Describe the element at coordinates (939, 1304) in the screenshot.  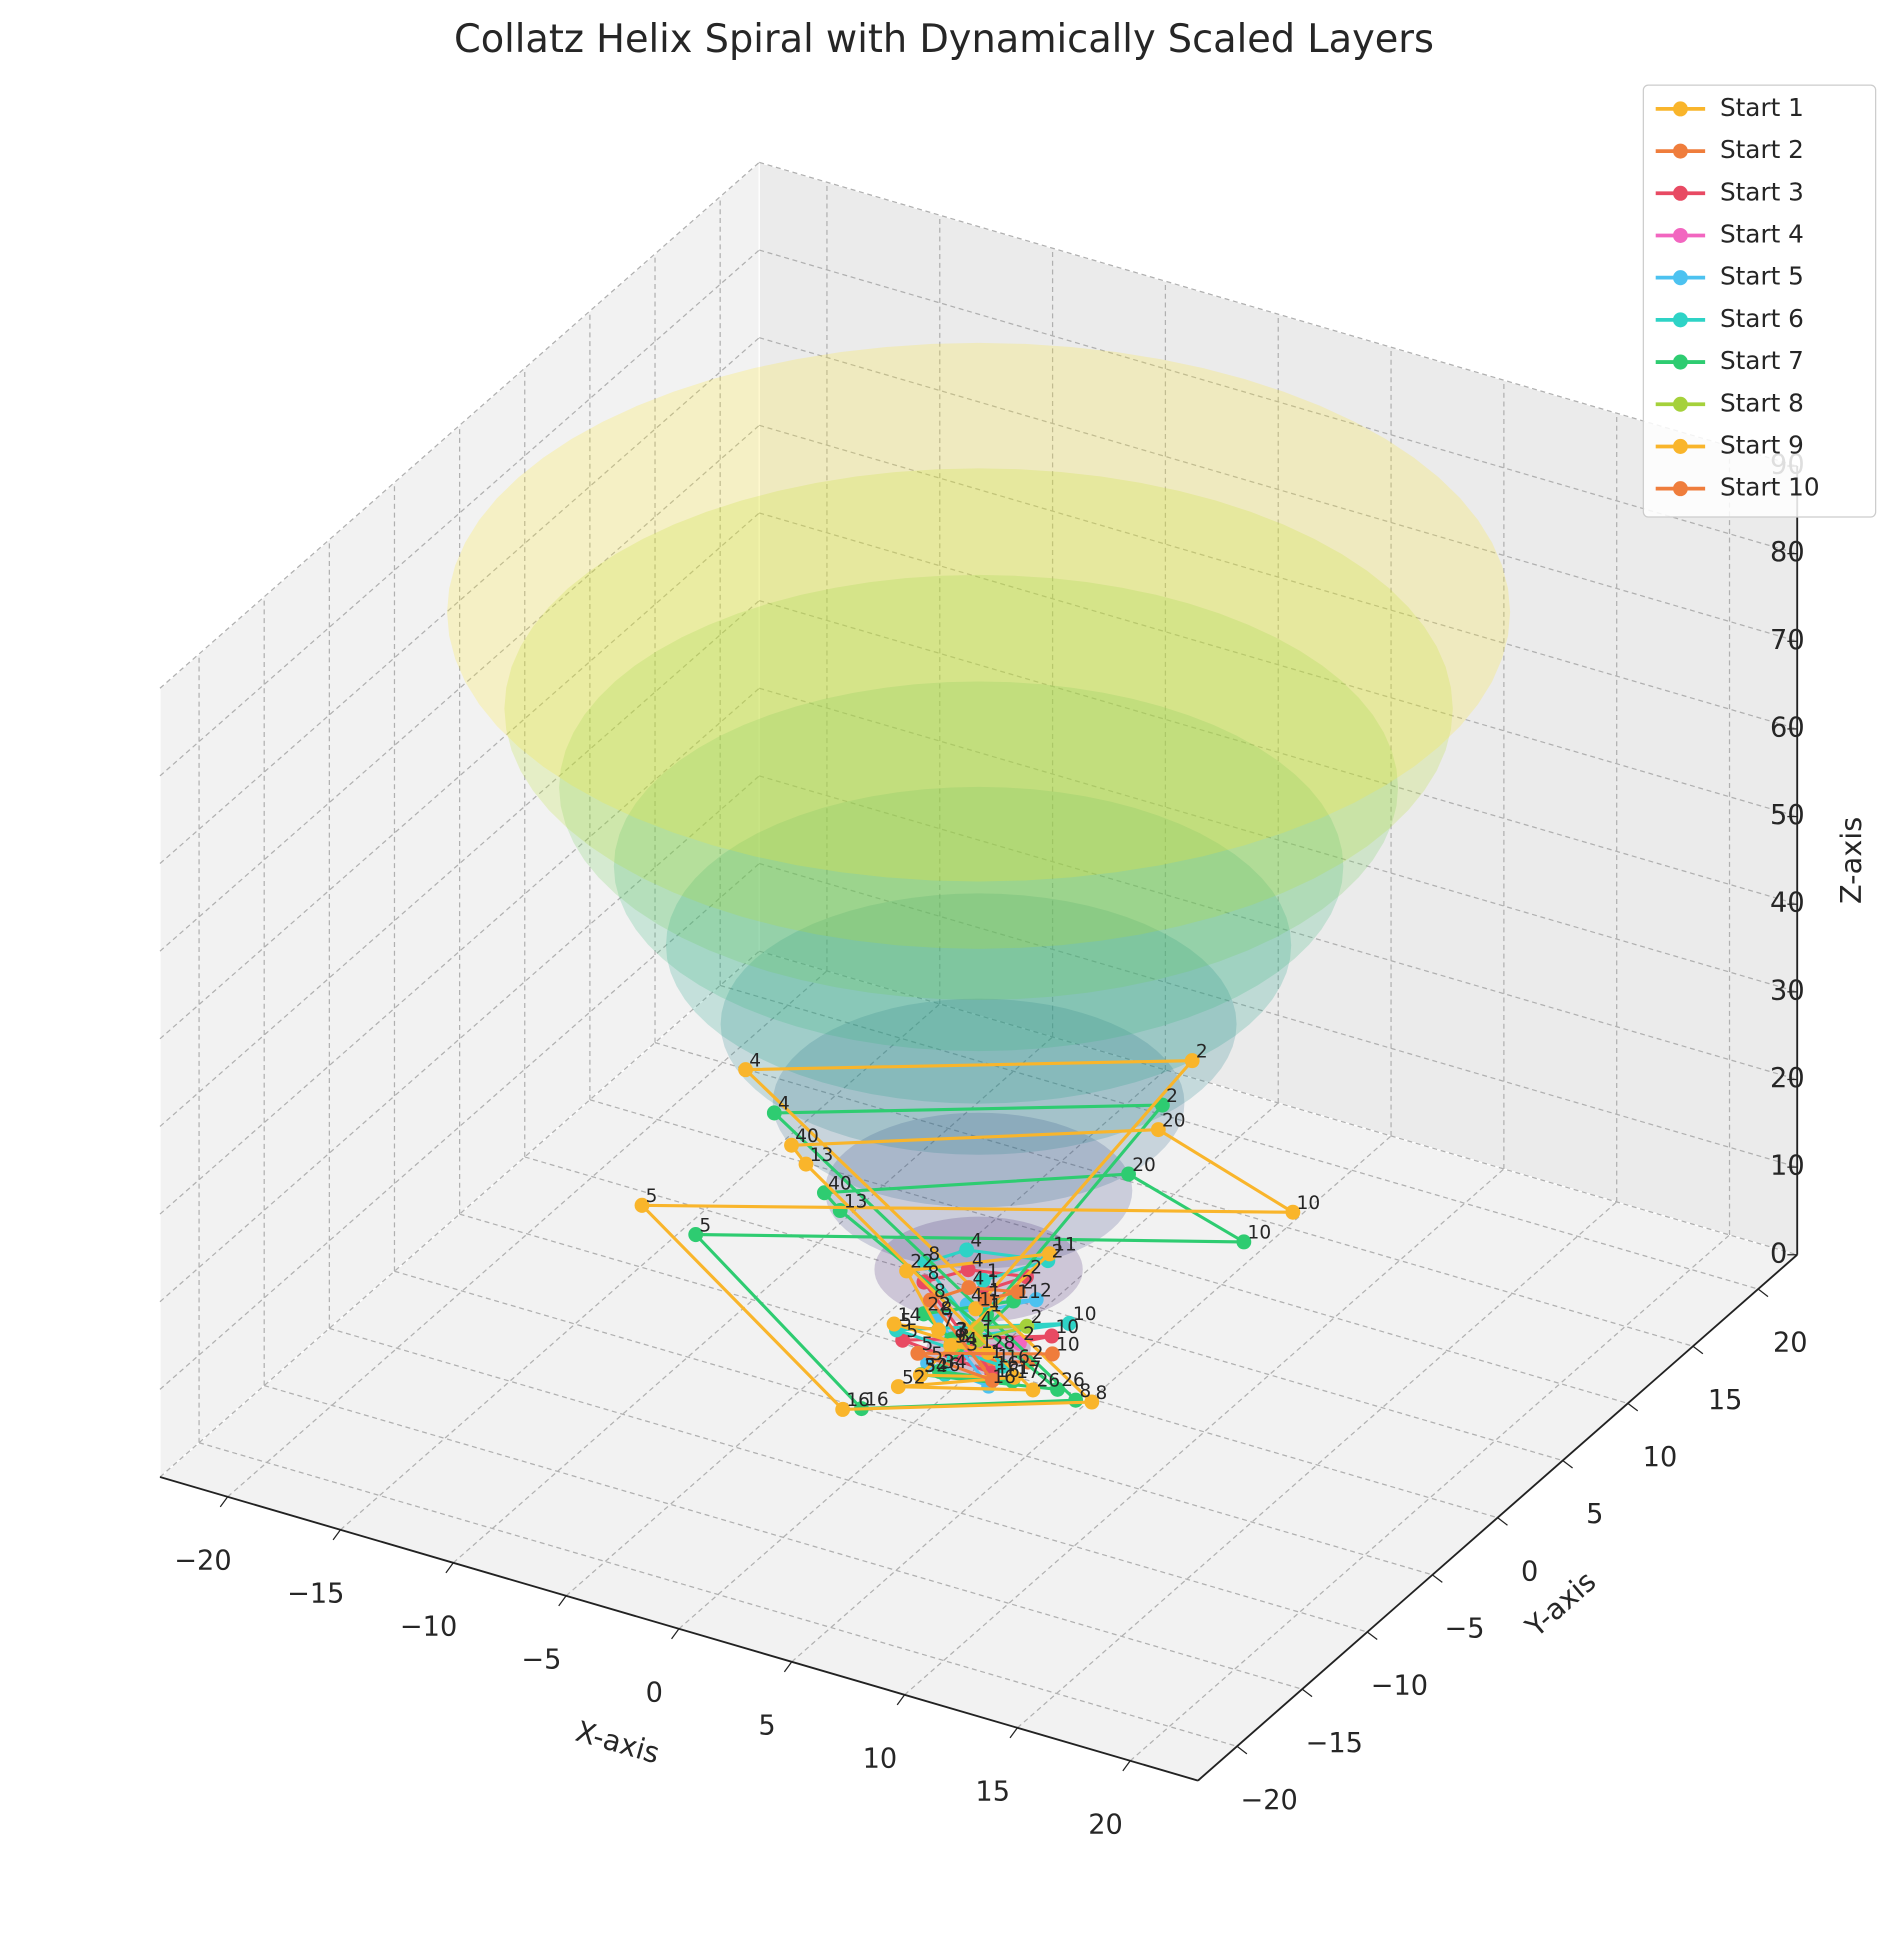
I see `point-label: 22` at that location.